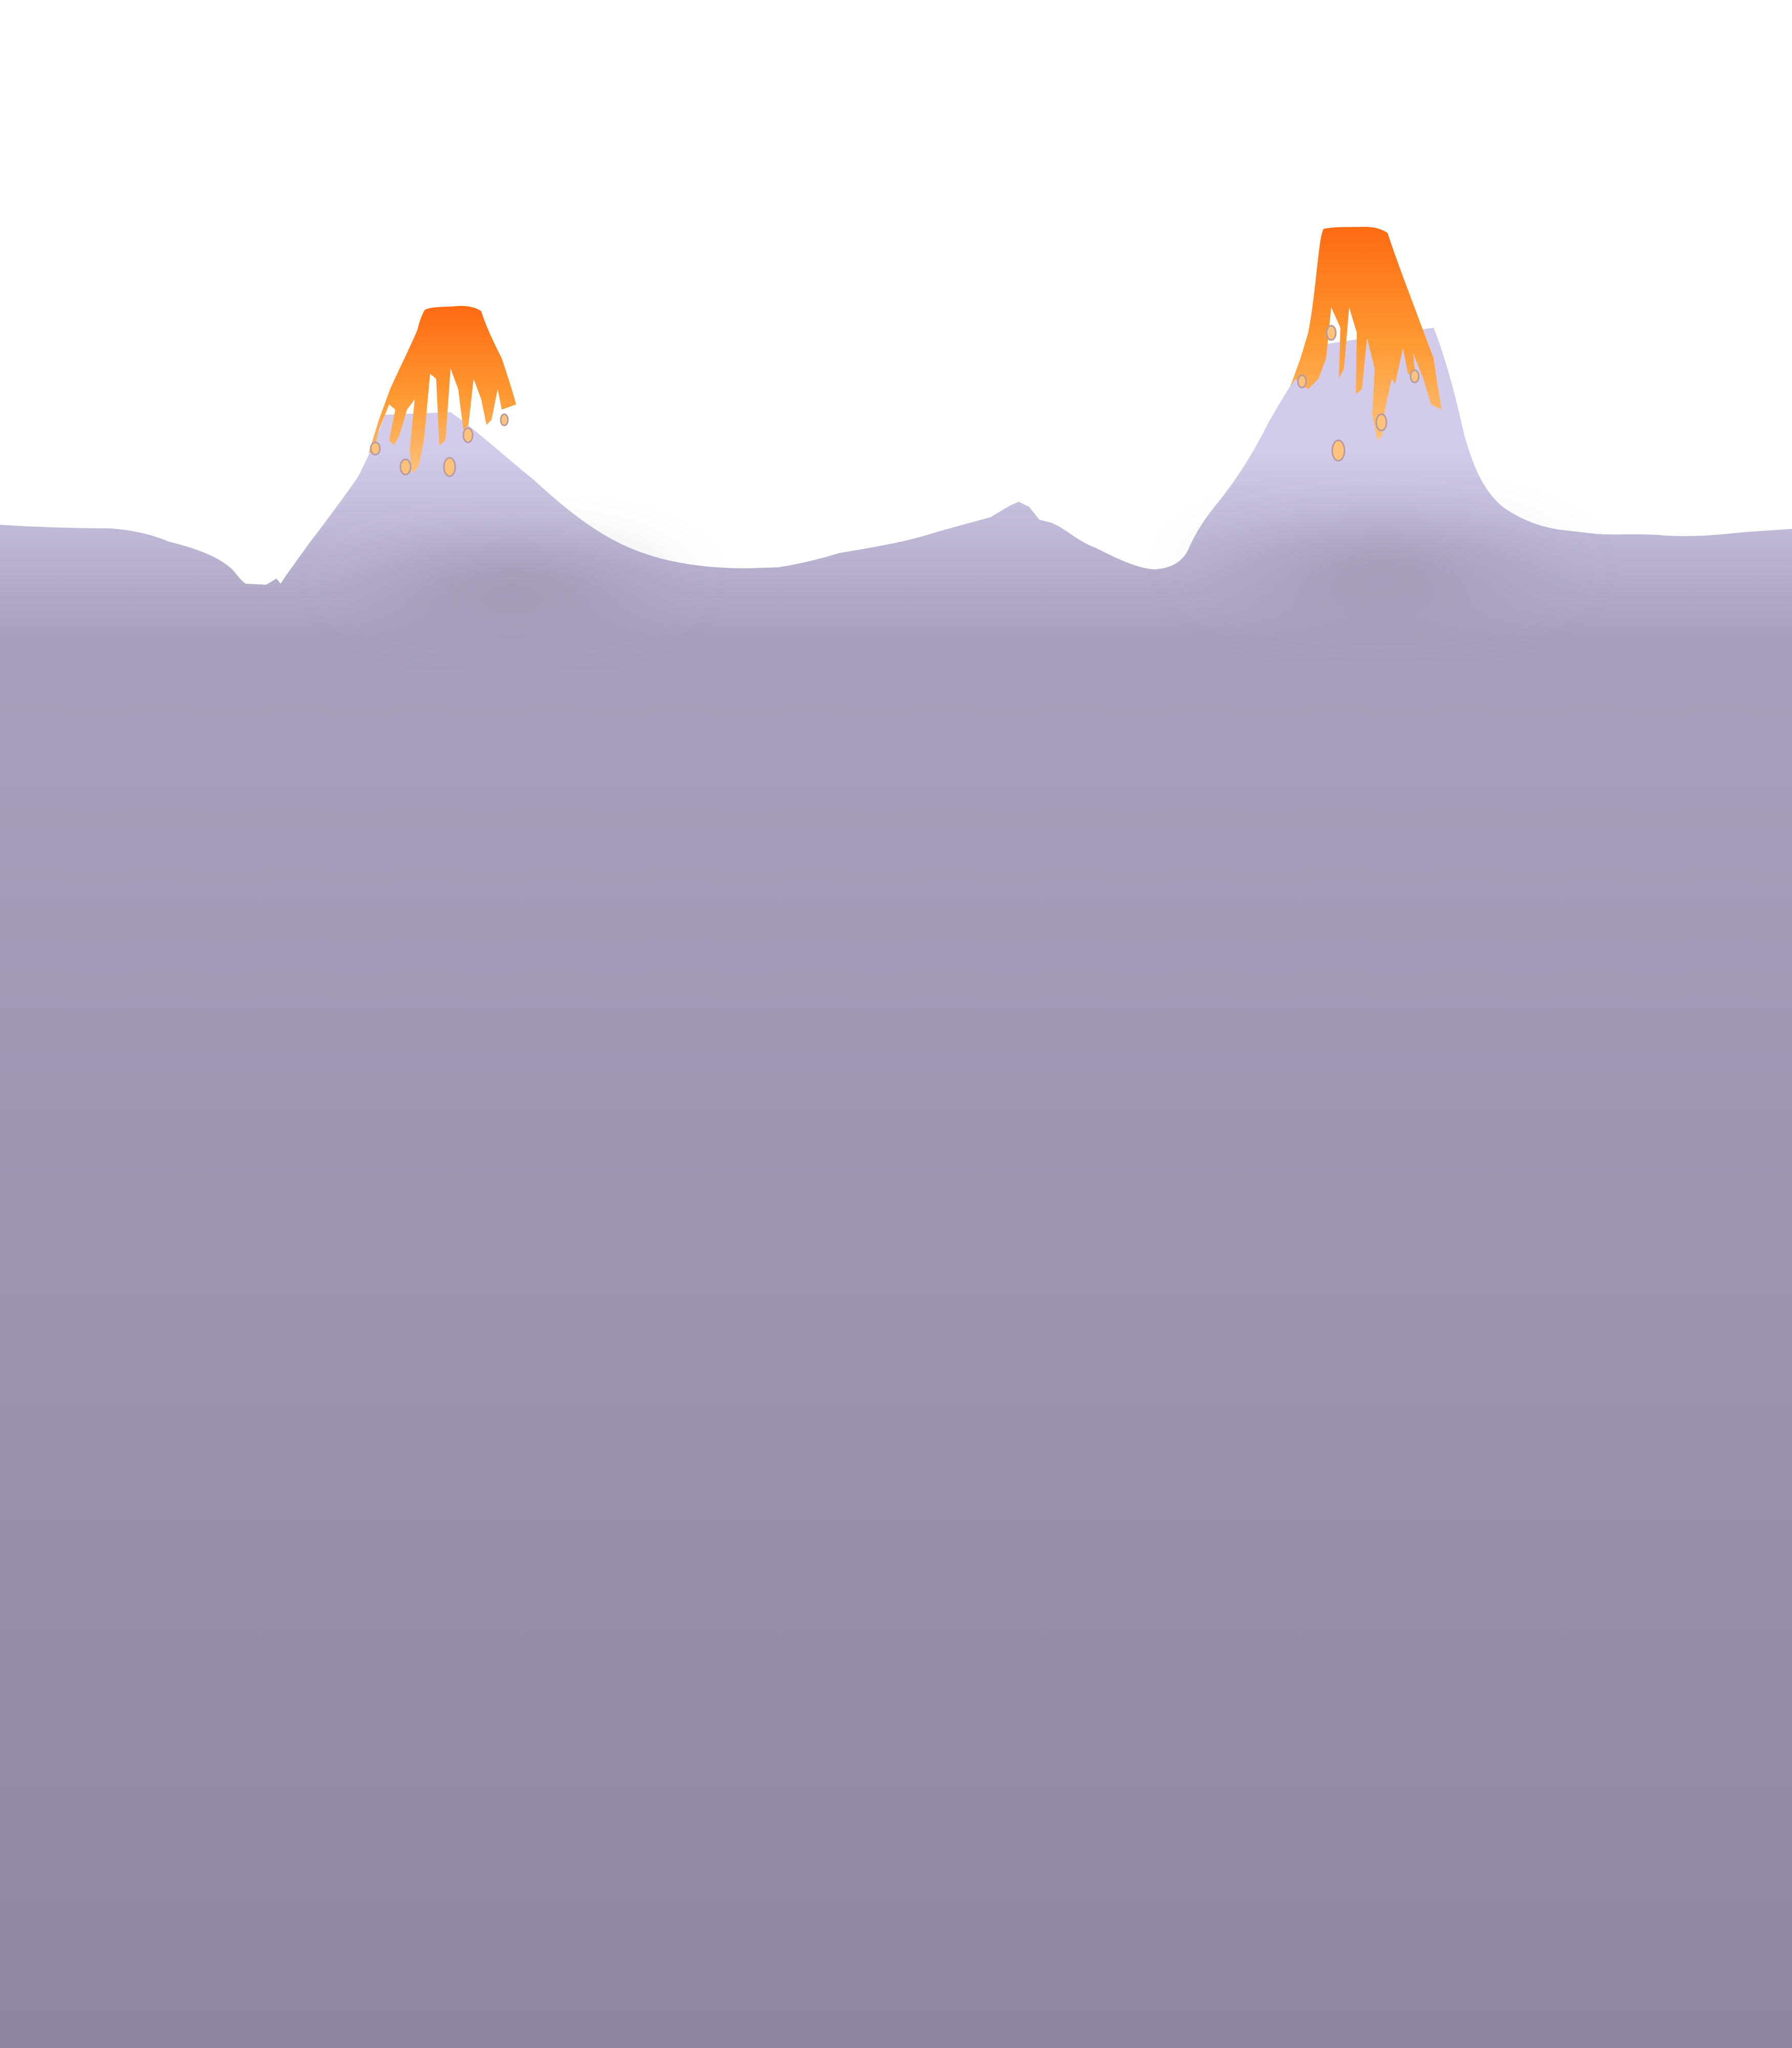 The height and width of the screenshot is (2048, 1792). I want to click on right-volcano-lava-cap, so click(1365, 333).